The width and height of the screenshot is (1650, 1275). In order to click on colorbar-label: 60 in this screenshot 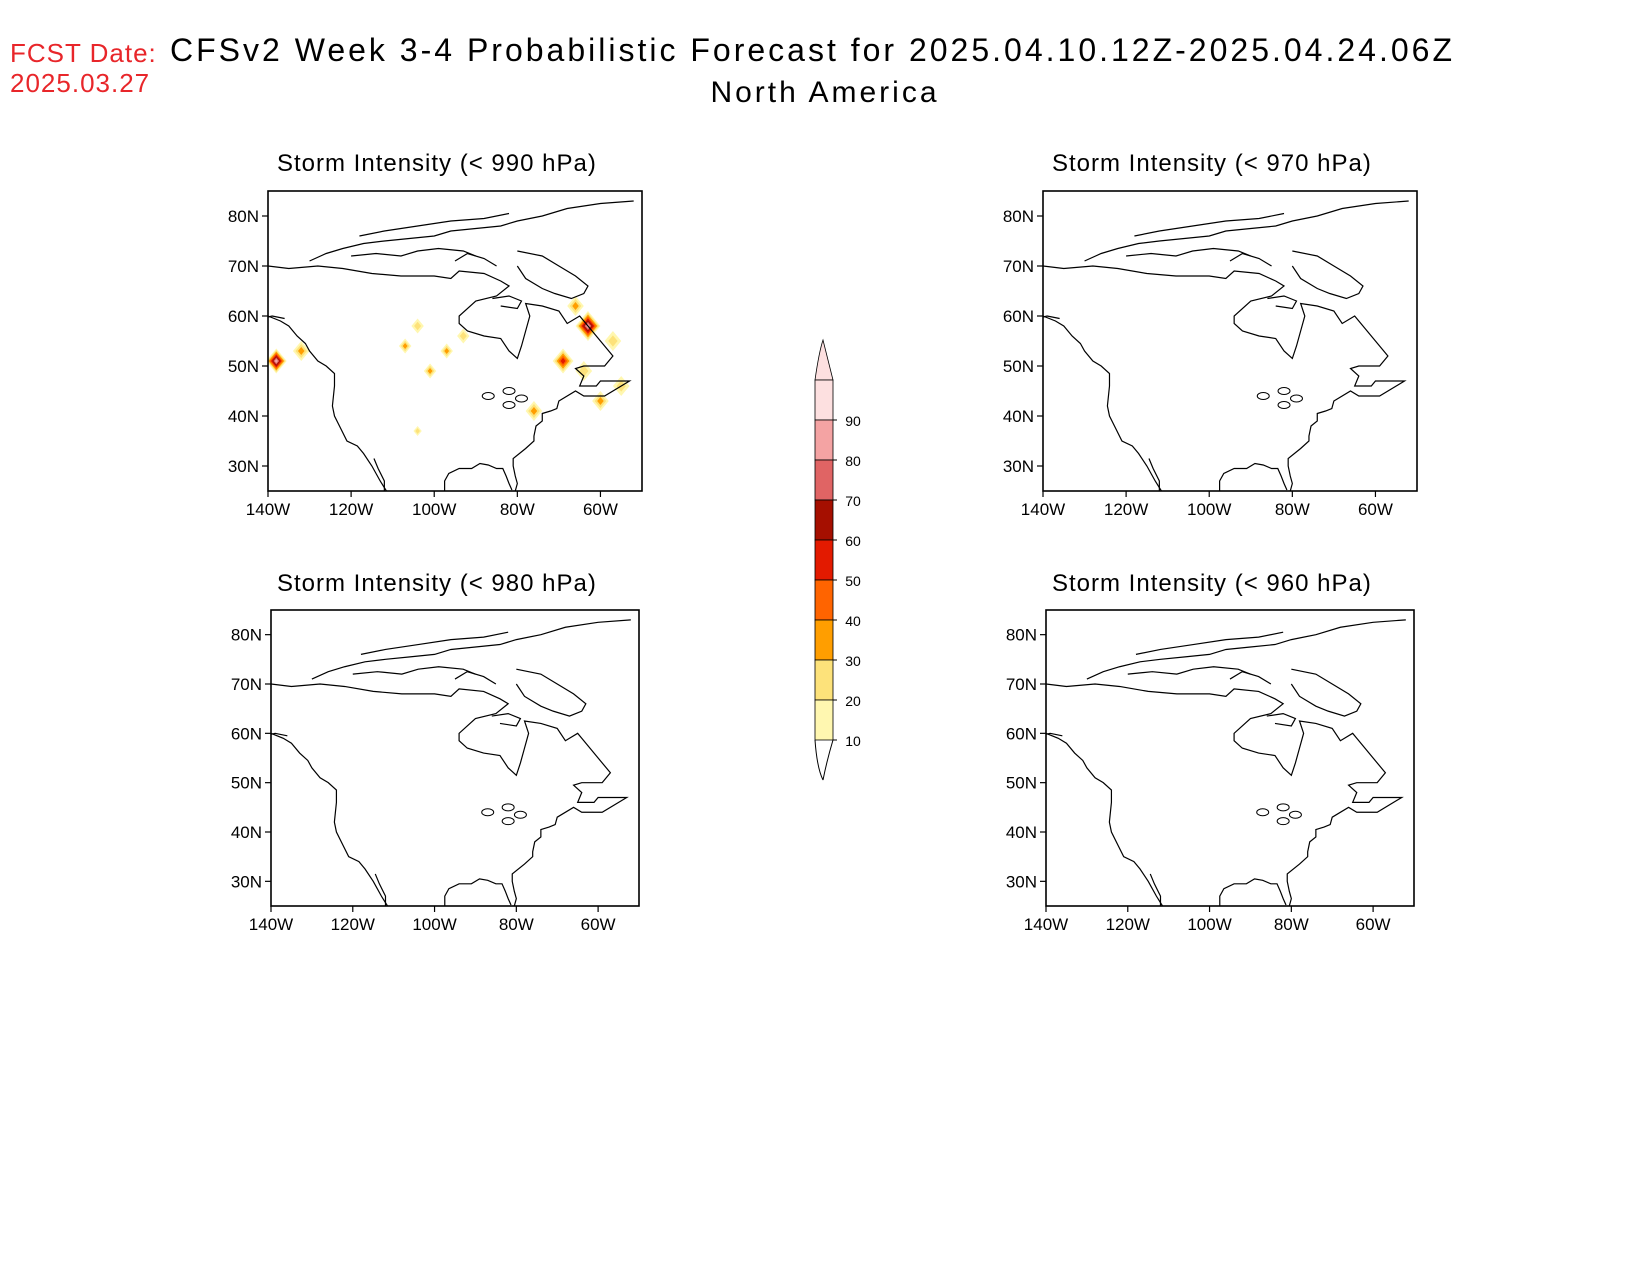, I will do `click(853, 541)`.